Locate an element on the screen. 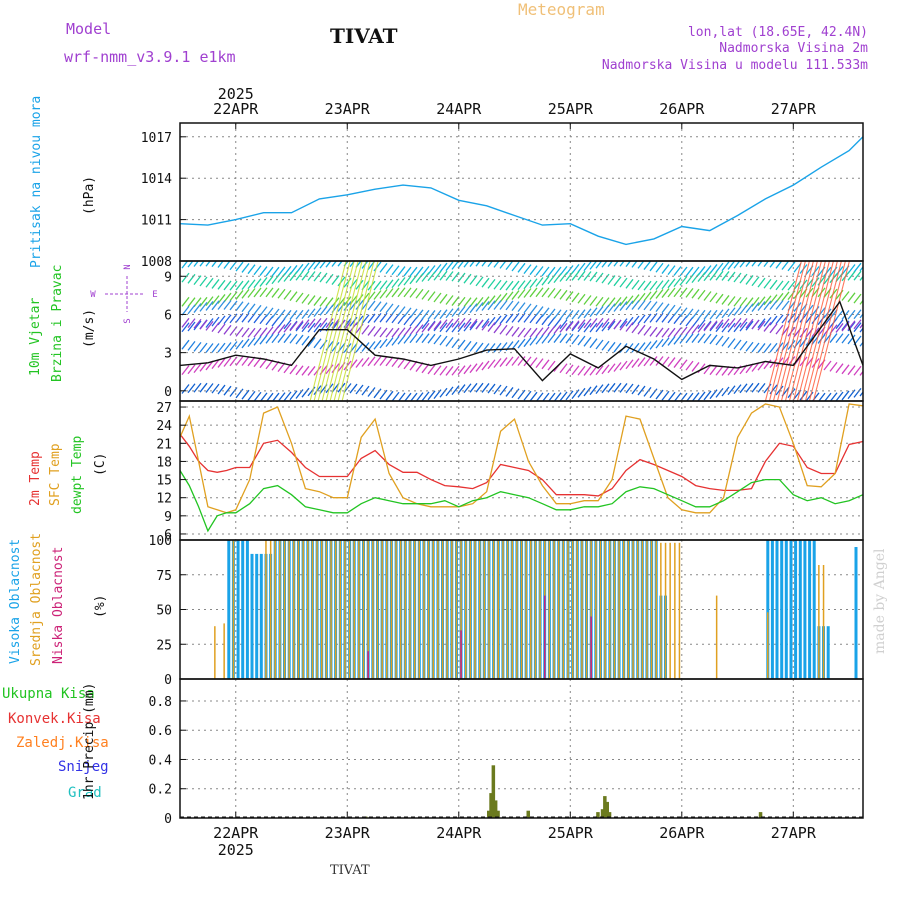 The width and height of the screenshot is (900, 900). pressure-tick-label: 1008 is located at coordinates (156, 262).